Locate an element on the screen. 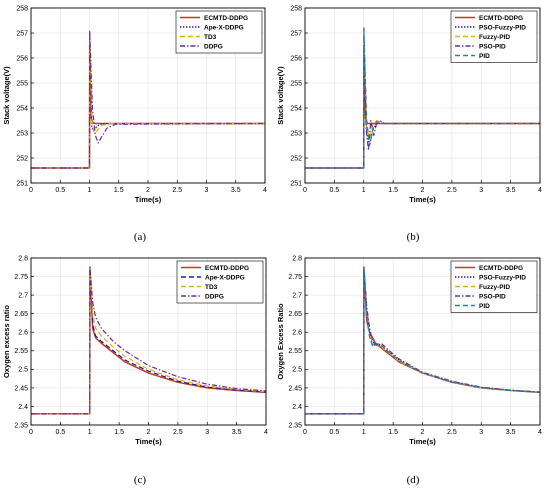 The height and width of the screenshot is (491, 550). y-tick-label: 2.6 is located at coordinates (23, 333).